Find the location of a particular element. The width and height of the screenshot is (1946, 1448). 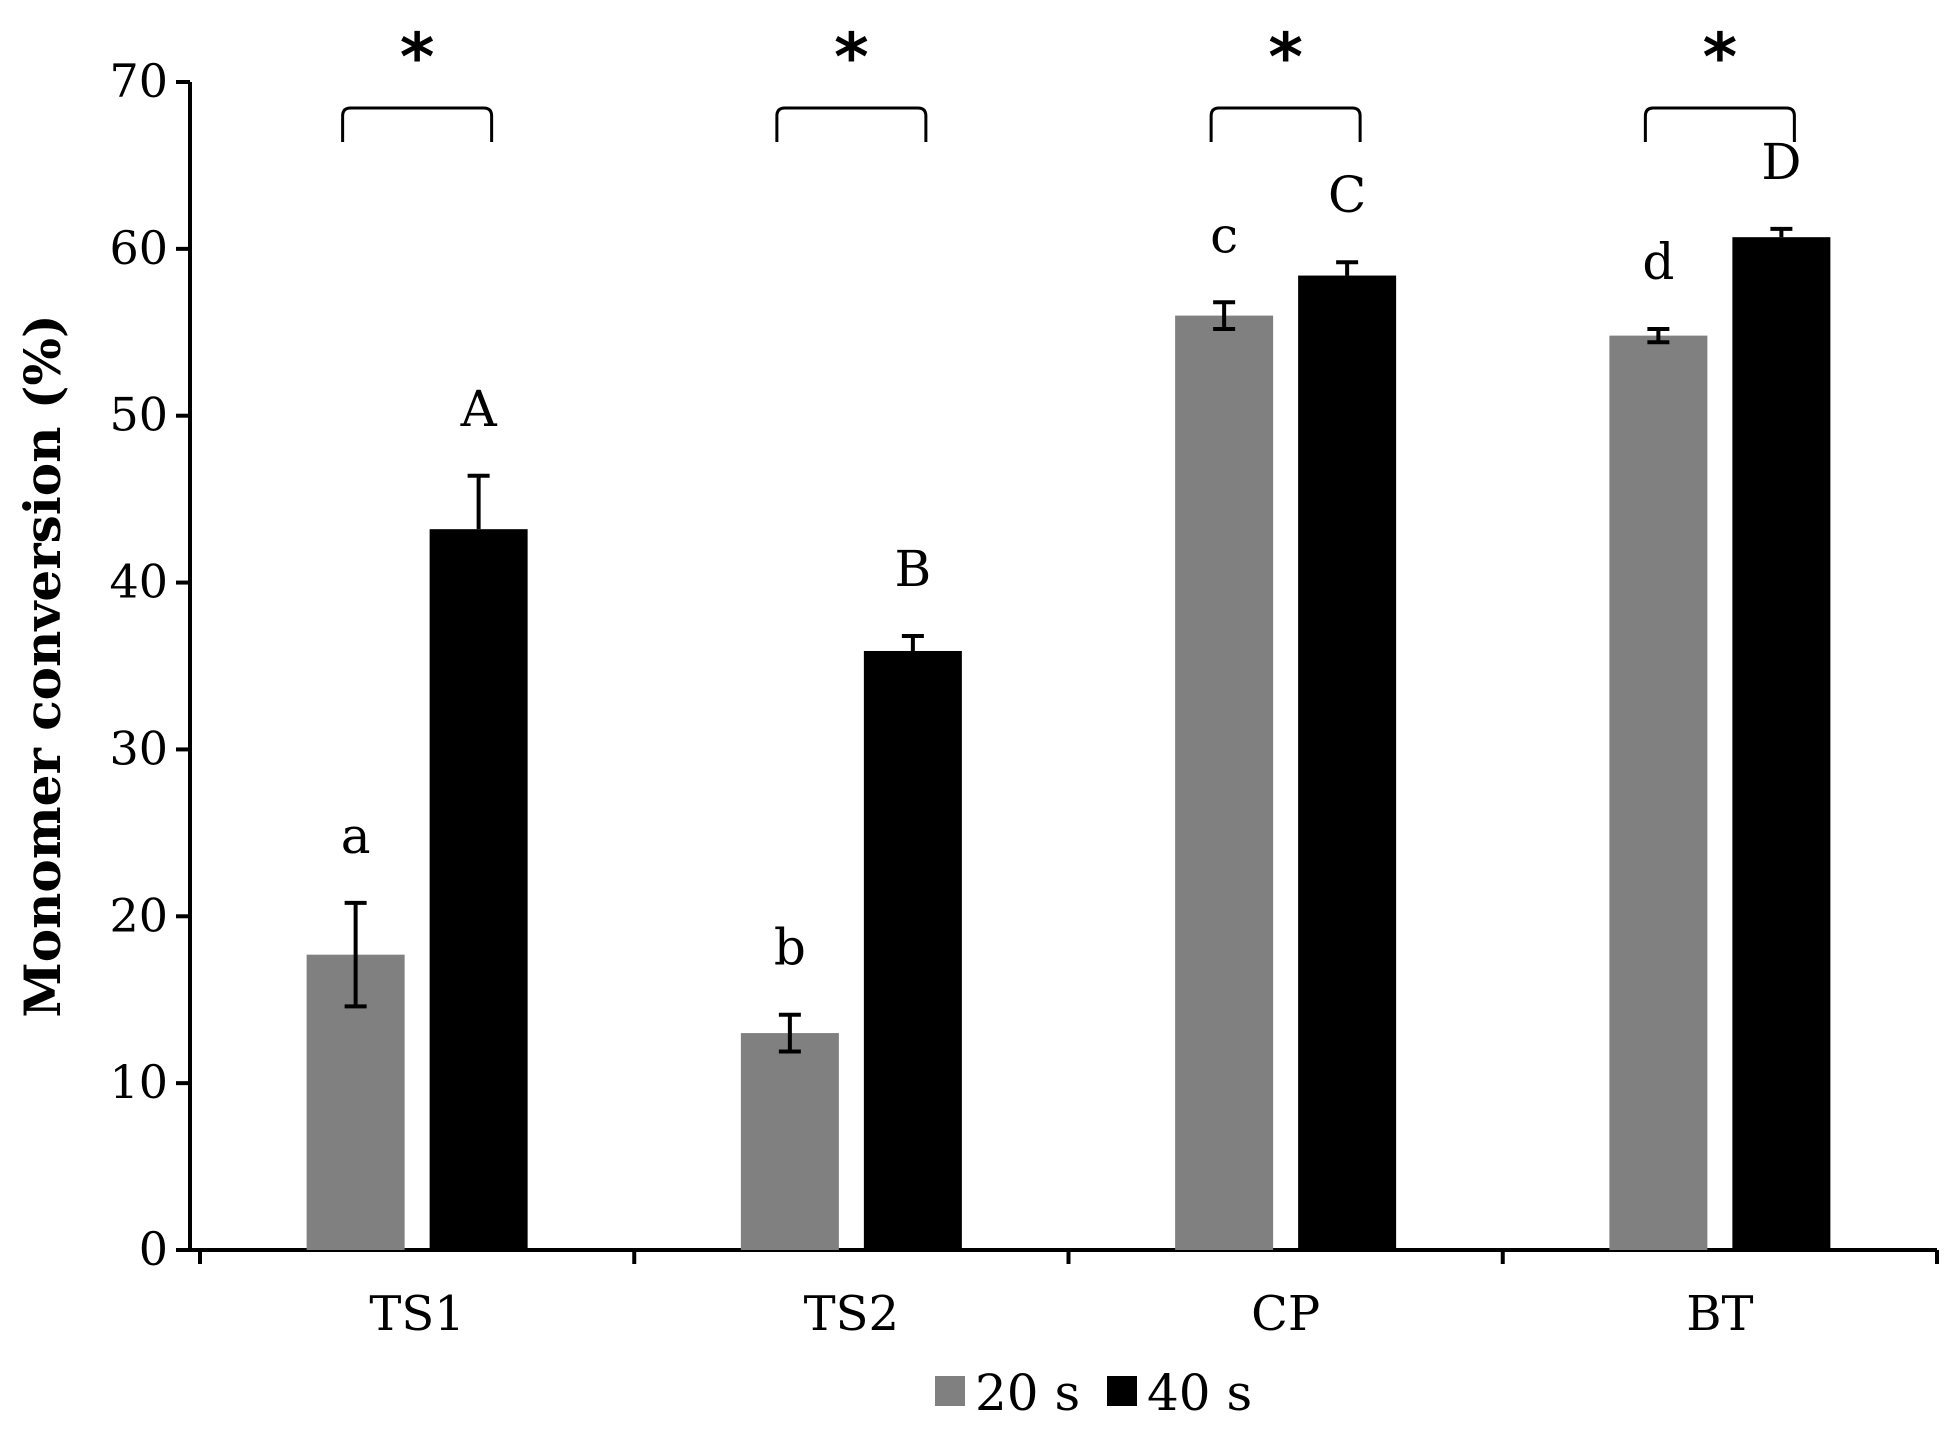

x-tick-label-cp: CP is located at coordinates (1285, 1314).